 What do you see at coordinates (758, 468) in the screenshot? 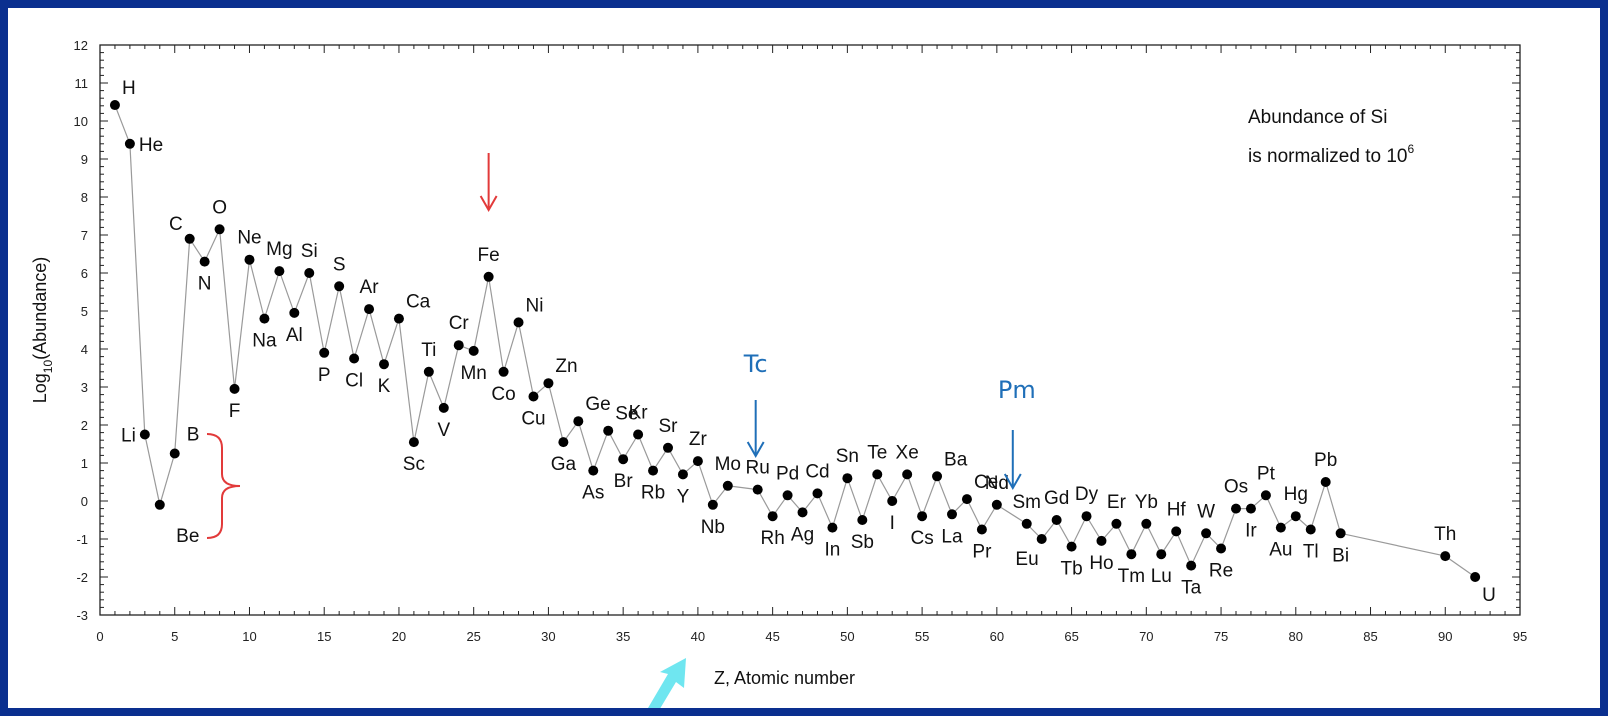
I see `point-label-ru: Ru` at bounding box center [758, 468].